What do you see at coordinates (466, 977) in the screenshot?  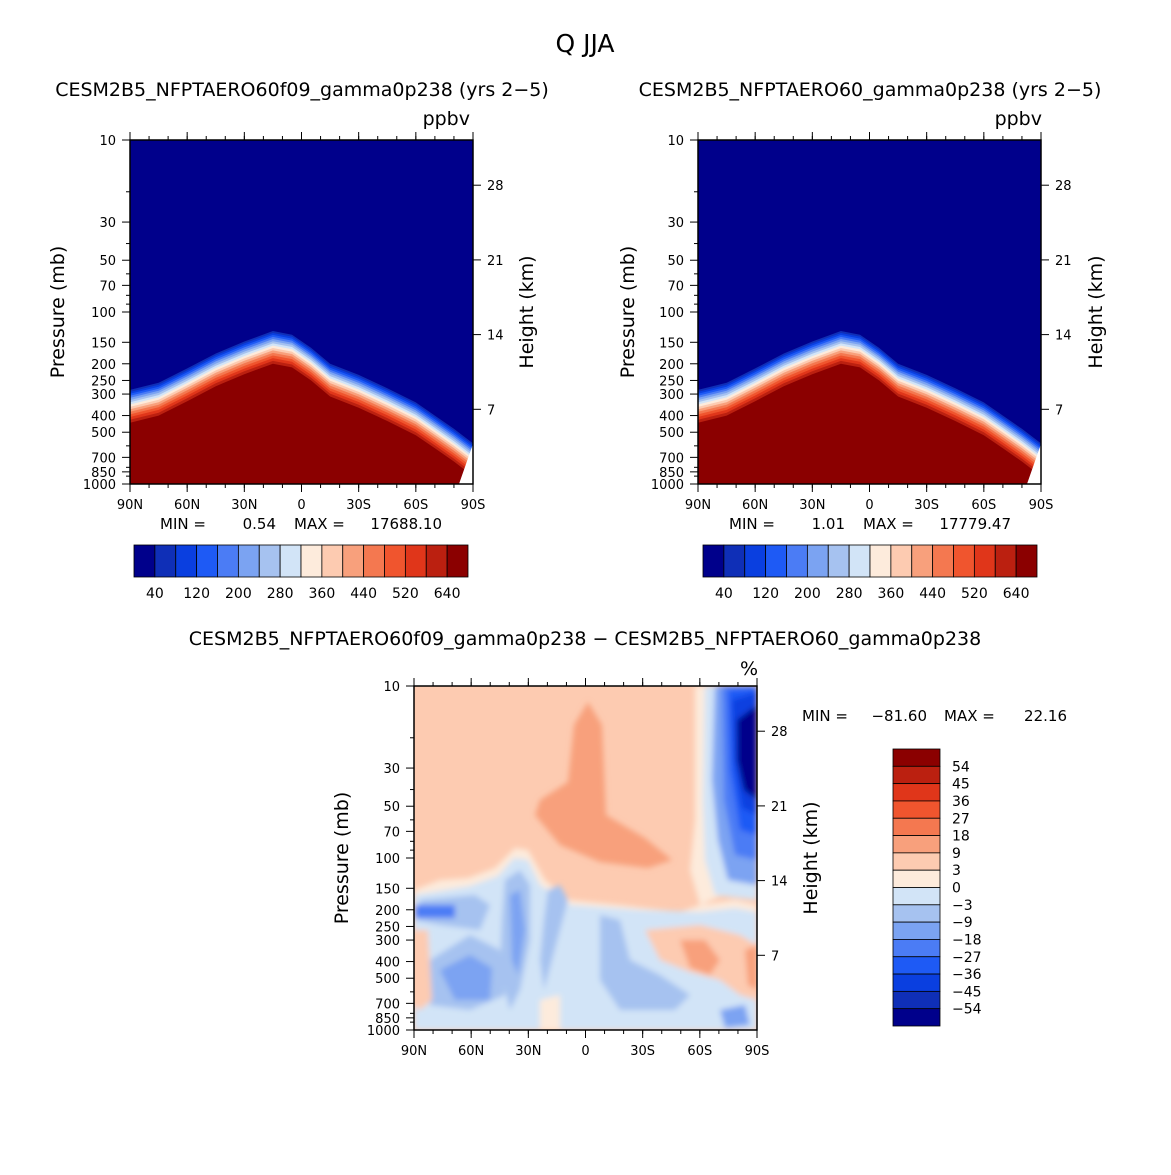 I see `diff-negative-18-a` at bounding box center [466, 977].